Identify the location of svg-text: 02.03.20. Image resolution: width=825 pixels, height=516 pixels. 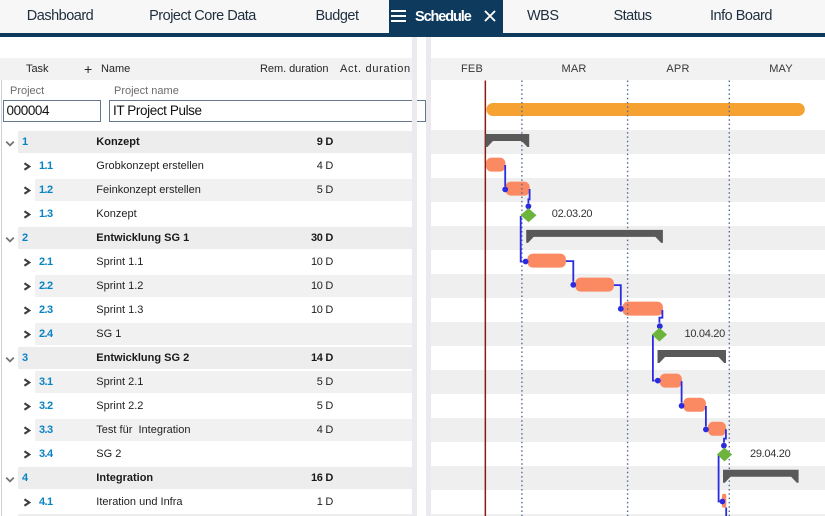
(572, 214).